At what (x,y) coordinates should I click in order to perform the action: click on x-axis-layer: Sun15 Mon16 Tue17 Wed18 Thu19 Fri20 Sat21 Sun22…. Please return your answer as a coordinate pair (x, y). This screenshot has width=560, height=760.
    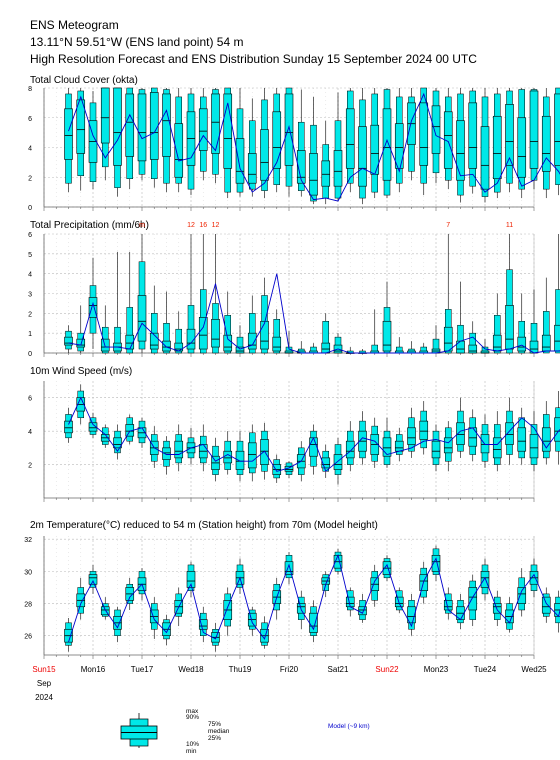
    Looking at the image, I should click on (289, 683).